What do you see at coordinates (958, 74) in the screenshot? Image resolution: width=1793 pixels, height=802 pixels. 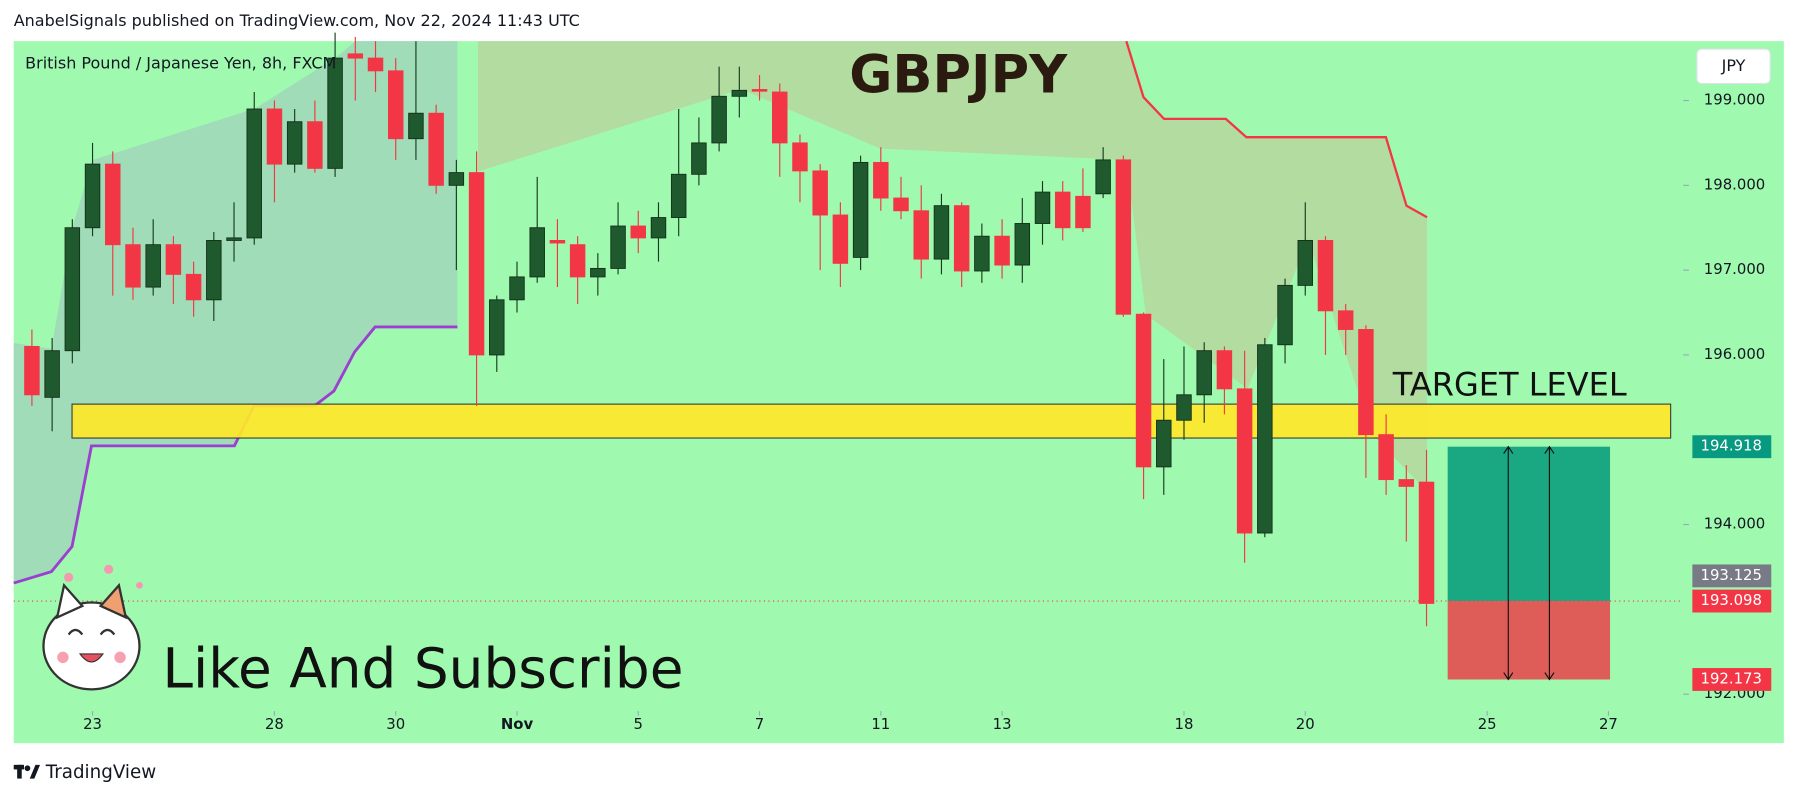 I see `chart-title: GBPJPY` at bounding box center [958, 74].